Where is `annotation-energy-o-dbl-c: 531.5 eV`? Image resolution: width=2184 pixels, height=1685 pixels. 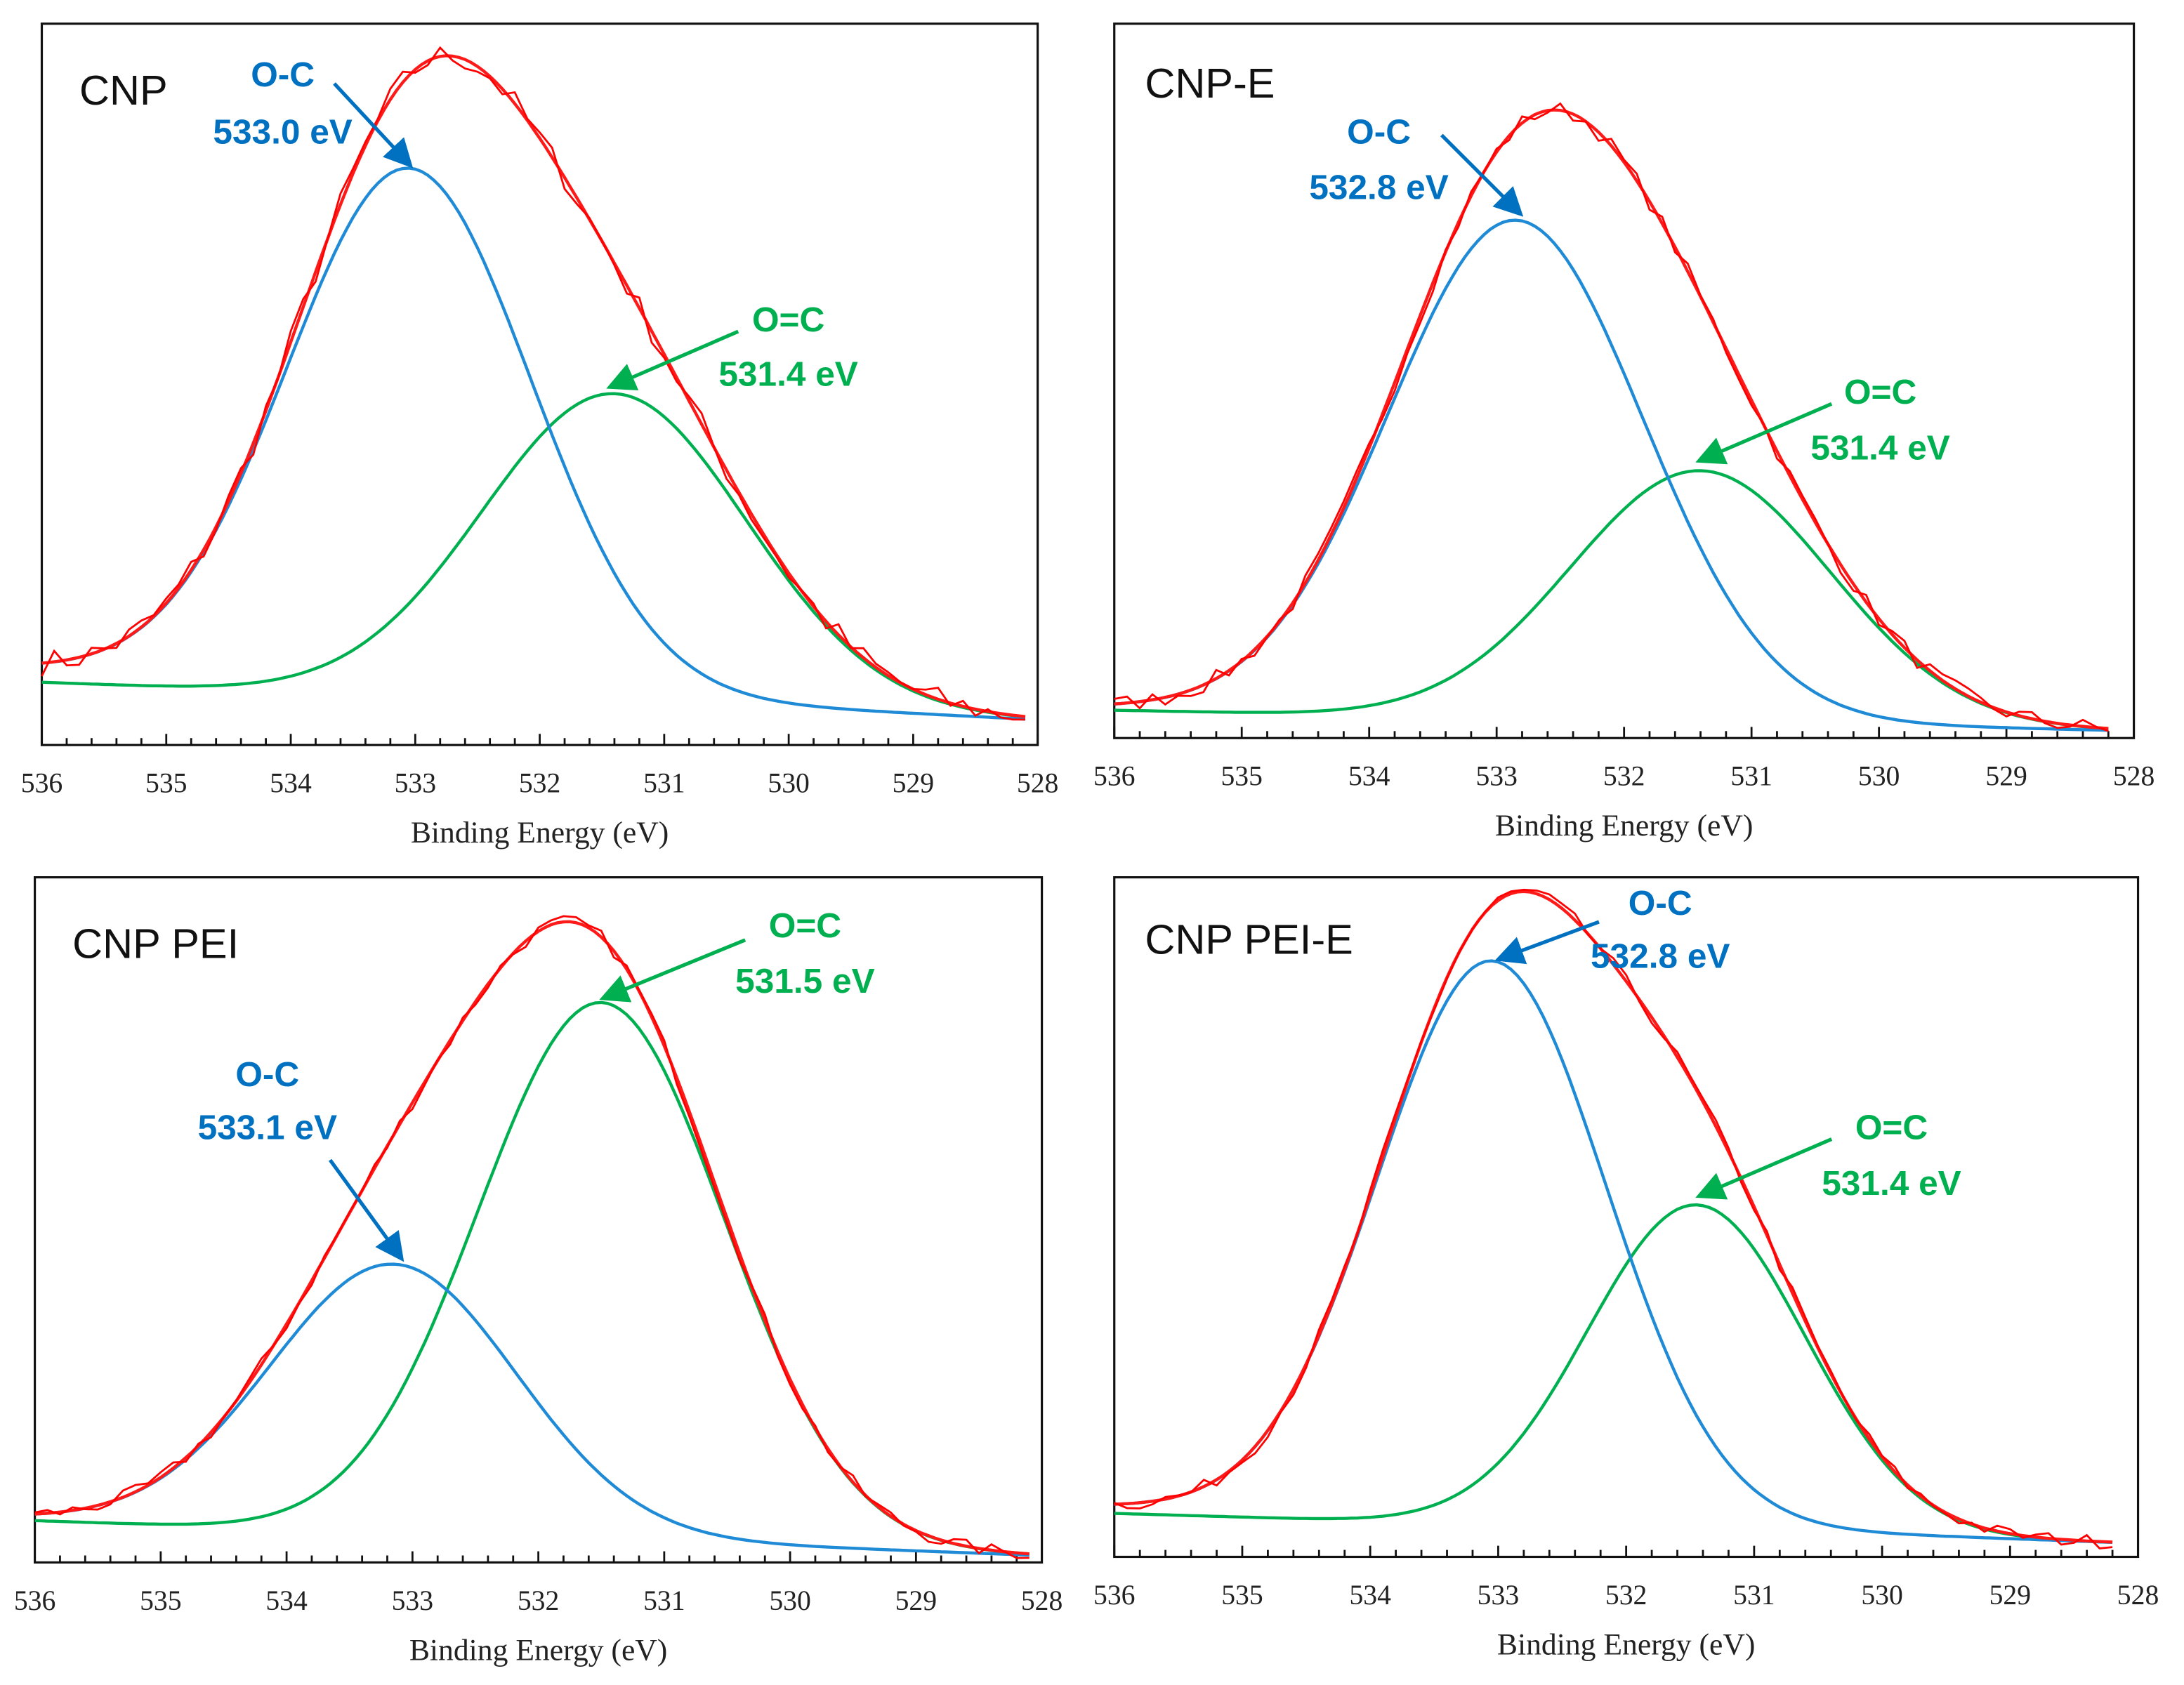
annotation-energy-o-dbl-c: 531.5 eV is located at coordinates (805, 980).